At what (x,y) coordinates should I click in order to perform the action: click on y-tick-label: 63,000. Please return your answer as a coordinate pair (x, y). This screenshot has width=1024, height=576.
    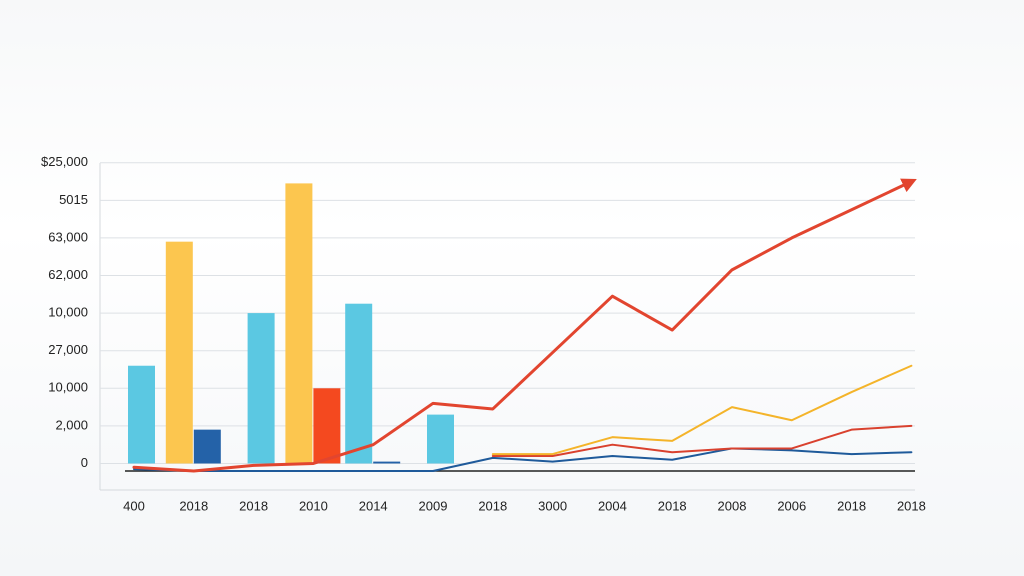
    Looking at the image, I should click on (68, 236).